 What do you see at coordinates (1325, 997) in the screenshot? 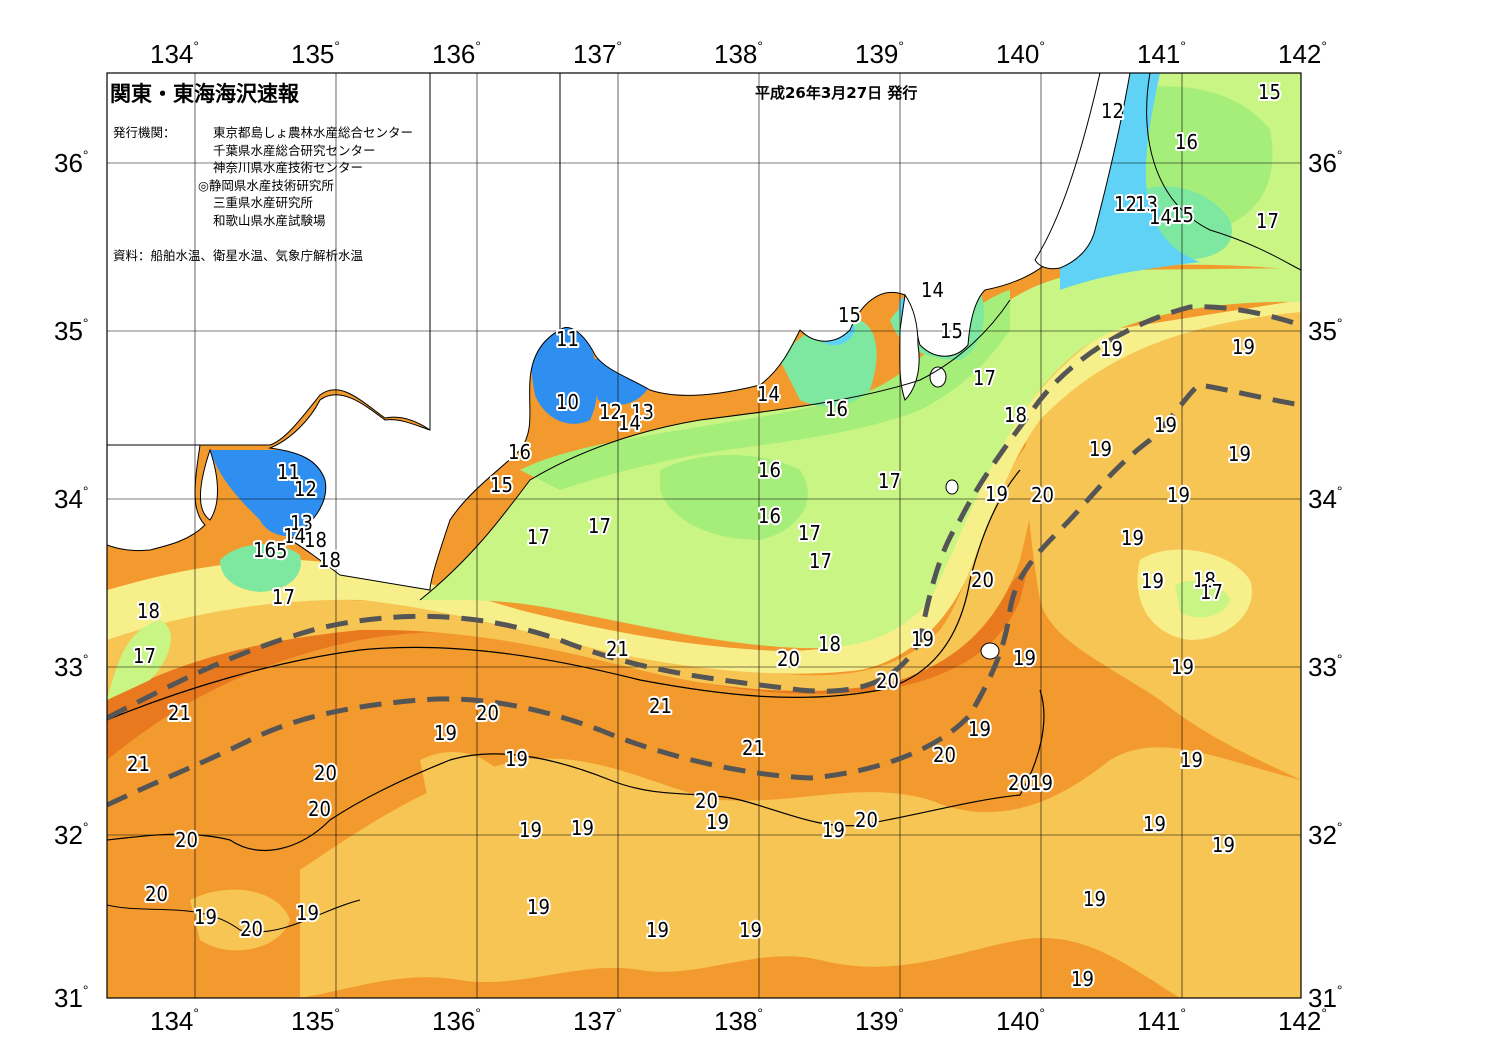
I see `lat-label: 31°` at bounding box center [1325, 997].